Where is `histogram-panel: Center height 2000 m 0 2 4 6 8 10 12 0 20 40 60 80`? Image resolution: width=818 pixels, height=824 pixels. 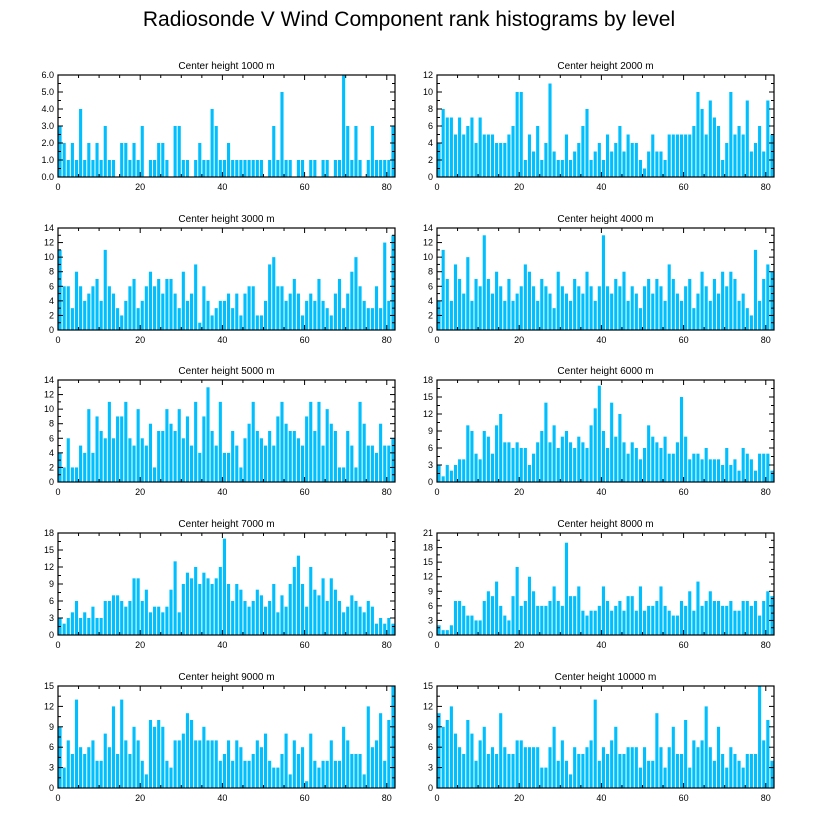
histogram-panel: Center height 2000 m 0 2 4 6 8 10 12 0 20 40 60 80 is located at coordinates (599, 126).